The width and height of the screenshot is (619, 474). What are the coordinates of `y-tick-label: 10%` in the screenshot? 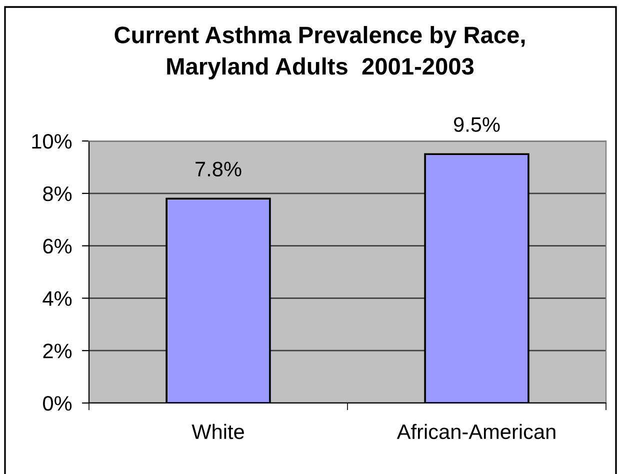 It's located at (52, 141).